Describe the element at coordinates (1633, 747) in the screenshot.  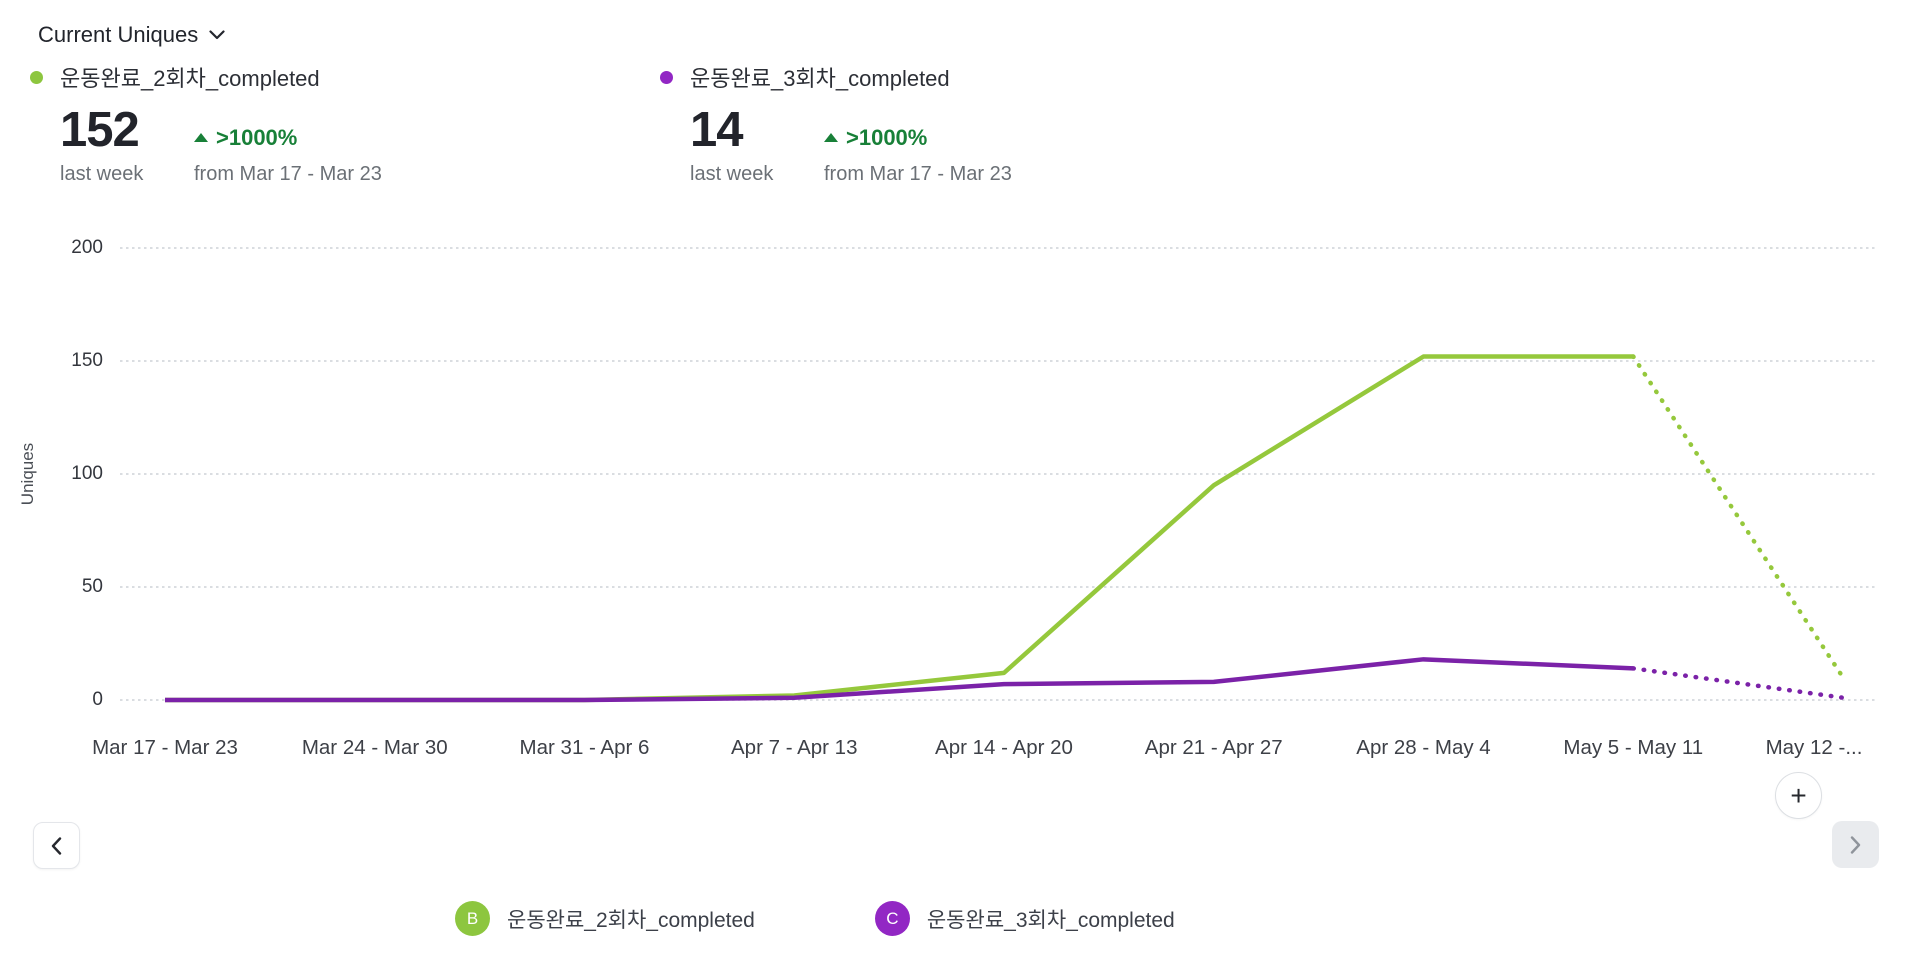
I see `x-tick-label: May 5 - May 11` at that location.